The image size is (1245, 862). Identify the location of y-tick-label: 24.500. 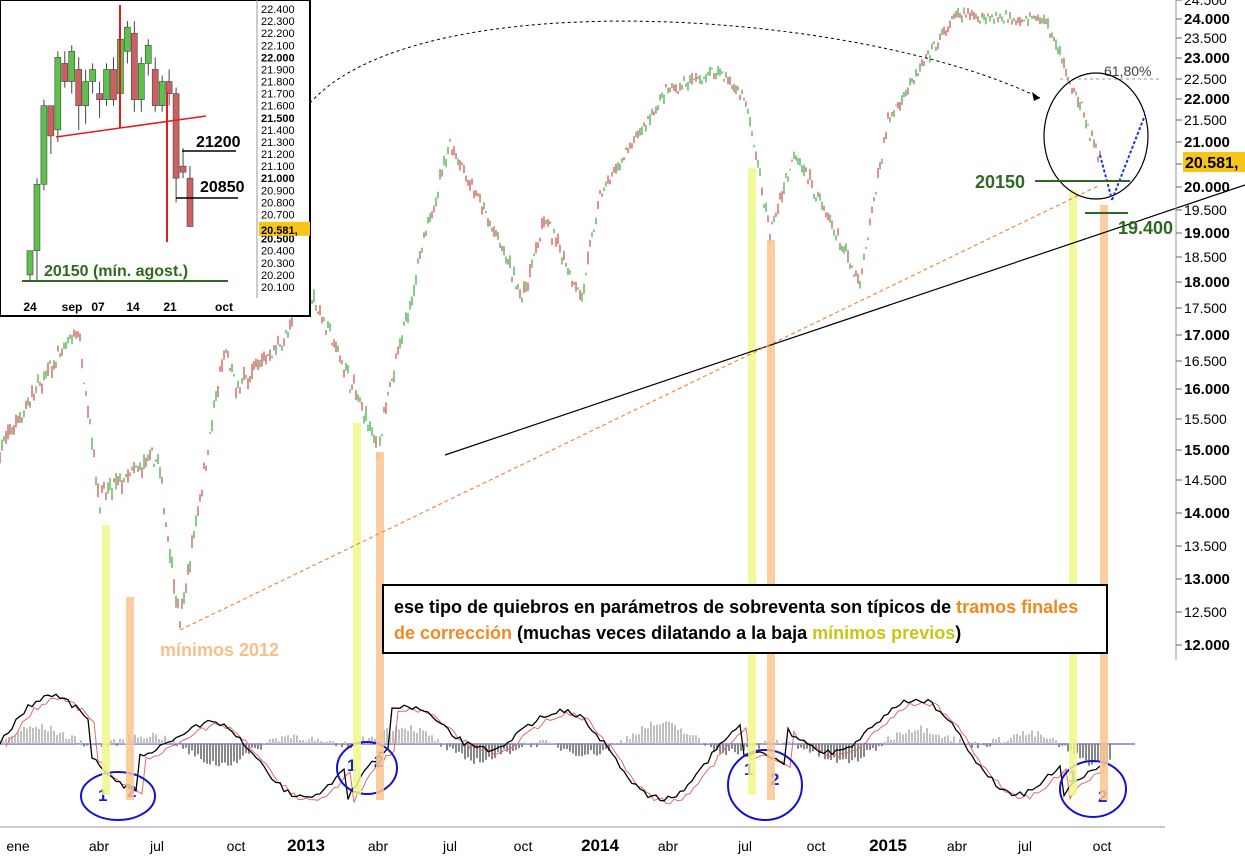
(1205, 4).